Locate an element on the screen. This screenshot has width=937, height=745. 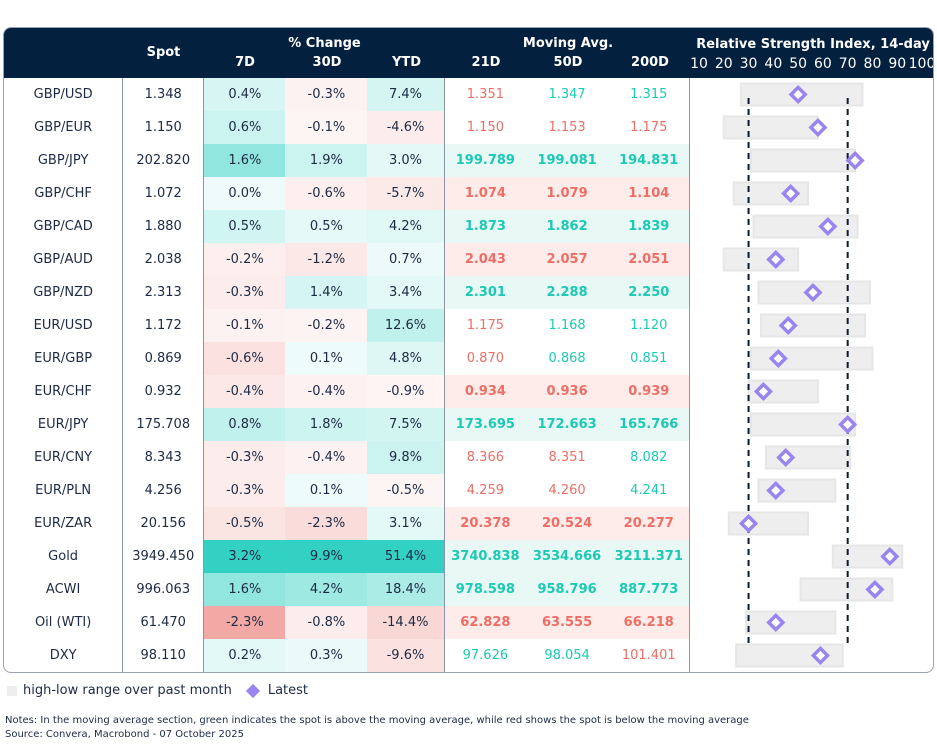
moving-avg-ma50: 2.057 is located at coordinates (567, 259).